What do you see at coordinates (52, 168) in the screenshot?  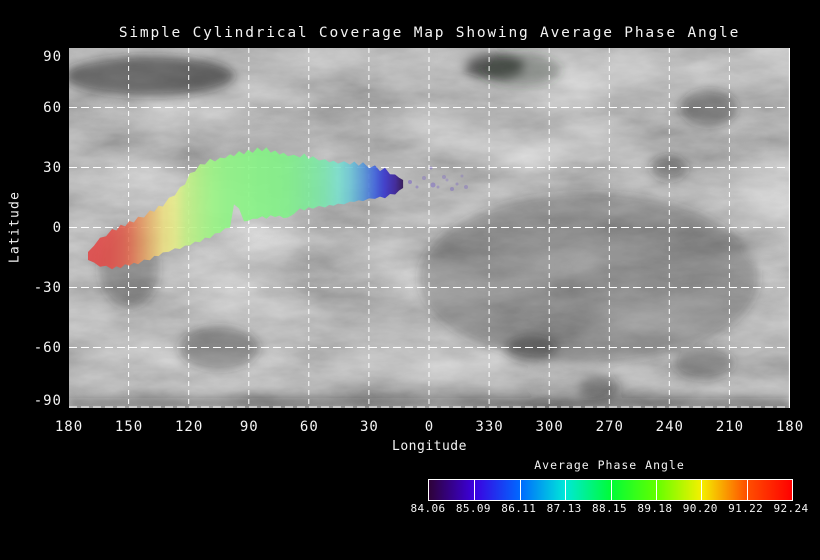 I see `y-tick-label: 30` at bounding box center [52, 168].